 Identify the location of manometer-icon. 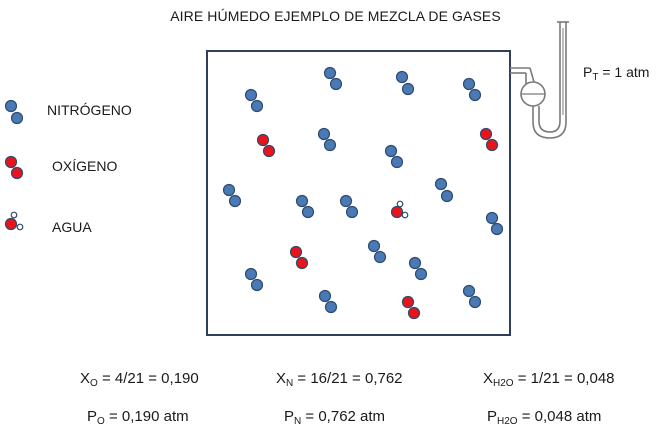
(539, 80).